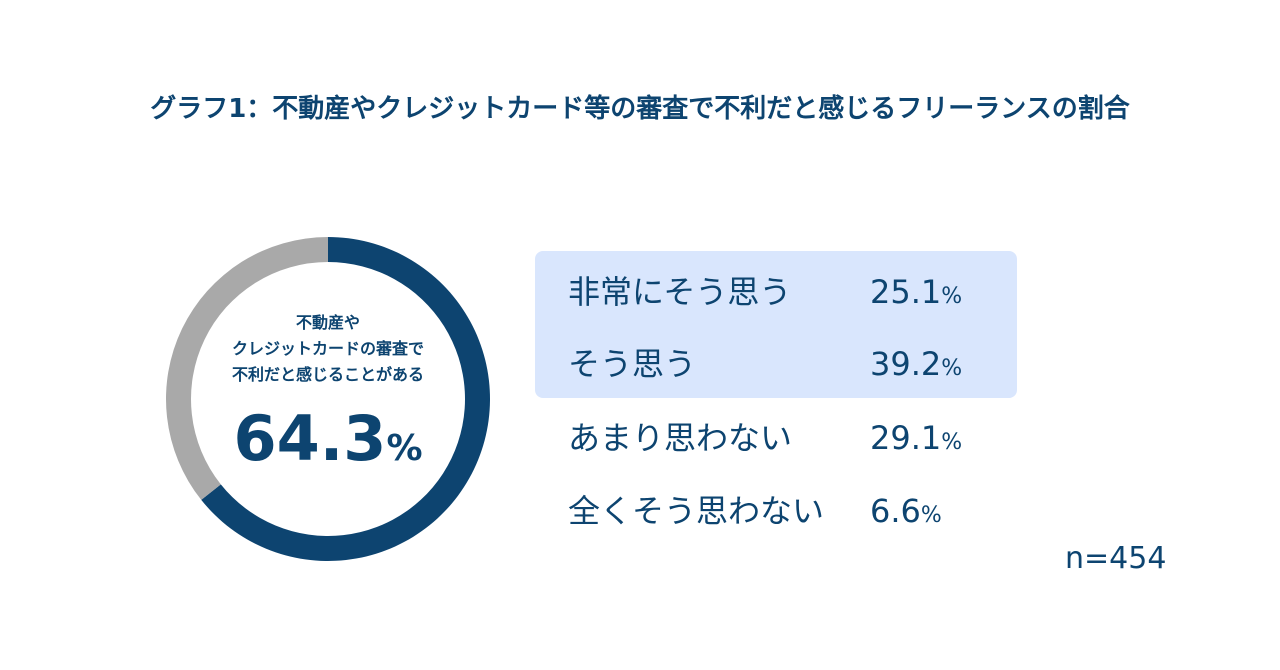  What do you see at coordinates (327, 348) in the screenshot?
I see `donut-caption-line-2: クレジットカードの審査で` at bounding box center [327, 348].